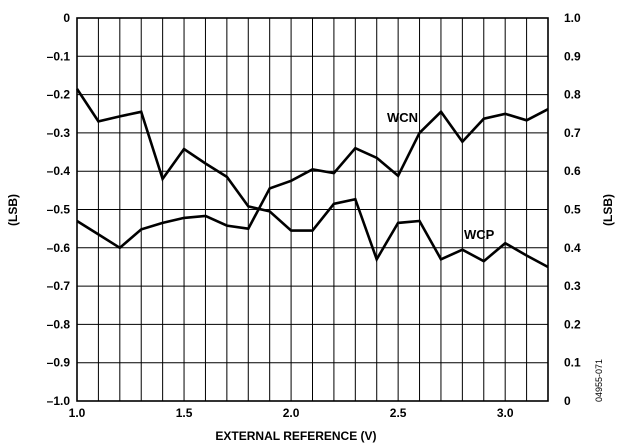 This screenshot has width=618, height=446. I want to click on y-axis-title-right: (LSB), so click(608, 210).